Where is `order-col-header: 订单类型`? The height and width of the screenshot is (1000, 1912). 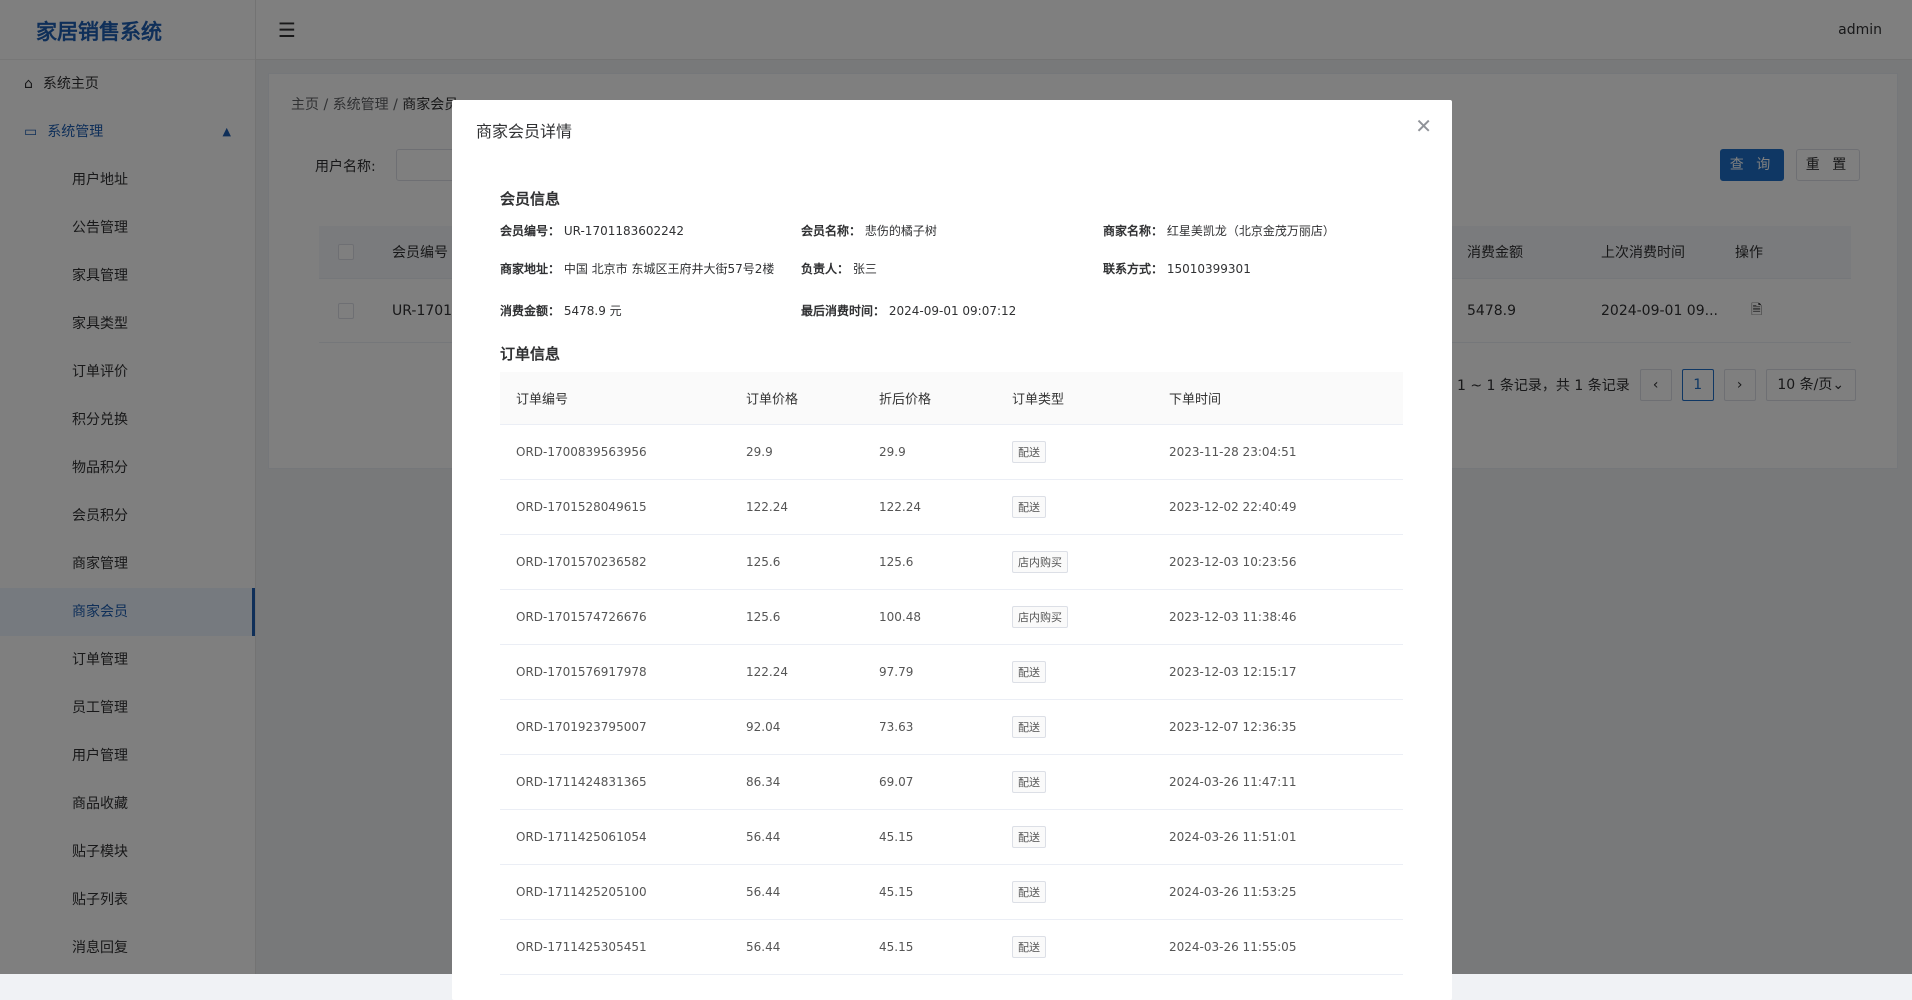
order-col-header: 订单类型 is located at coordinates (1038, 400).